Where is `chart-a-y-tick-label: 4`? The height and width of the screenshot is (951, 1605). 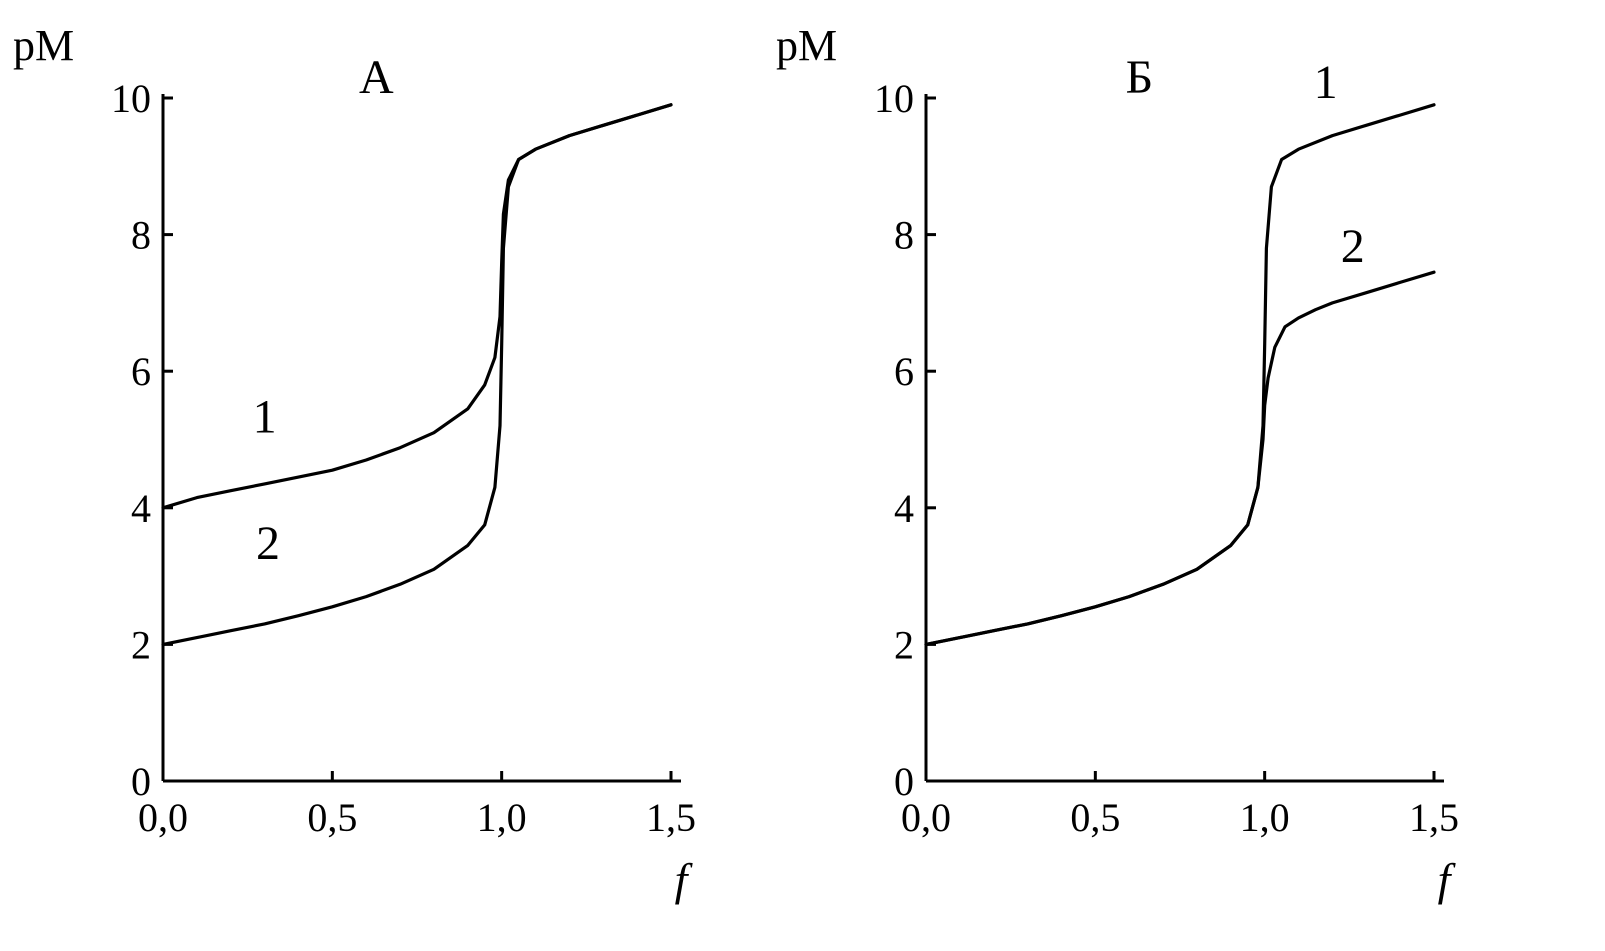
chart-a-y-tick-label: 4 is located at coordinates (141, 508).